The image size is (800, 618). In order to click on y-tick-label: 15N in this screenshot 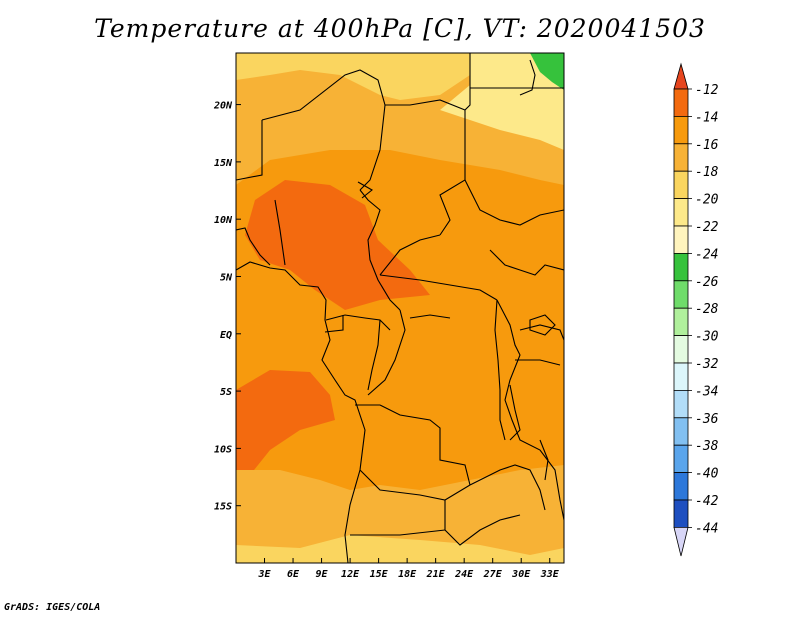, I will do `click(223, 163)`.